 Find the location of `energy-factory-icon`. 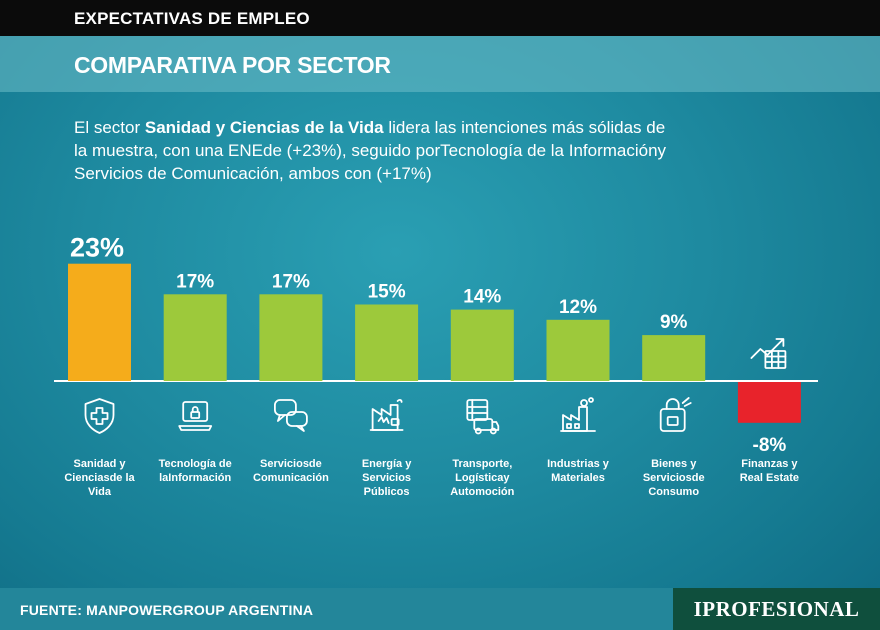

energy-factory-icon is located at coordinates (386, 415).